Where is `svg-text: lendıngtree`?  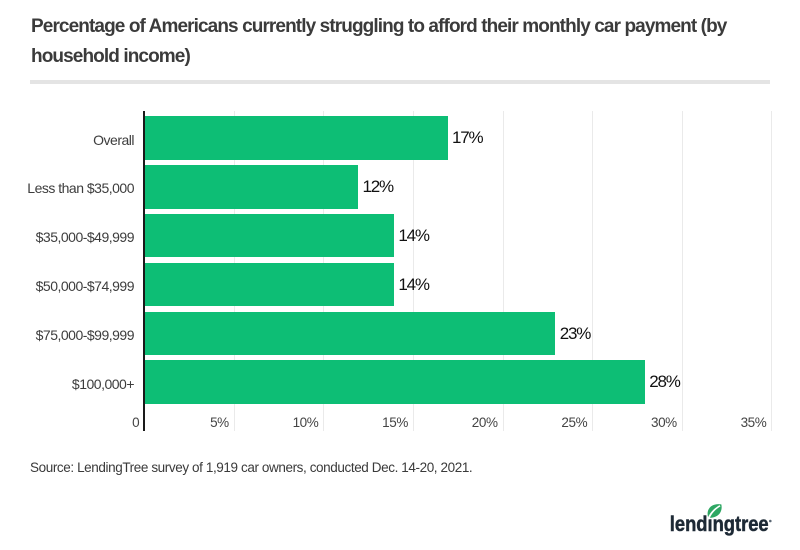 svg-text: lendıngtree is located at coordinates (719, 524).